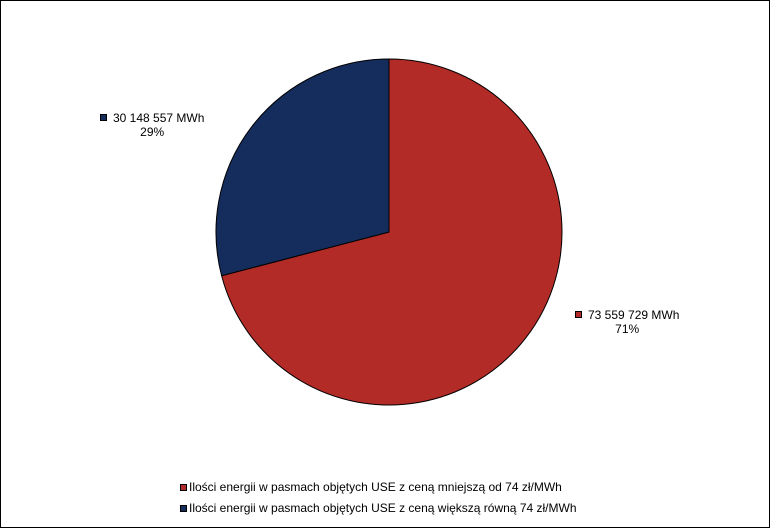 The width and height of the screenshot is (770, 528). What do you see at coordinates (634, 315) in the screenshot?
I see `data-label-value-1: 73 559 729 MWh` at bounding box center [634, 315].